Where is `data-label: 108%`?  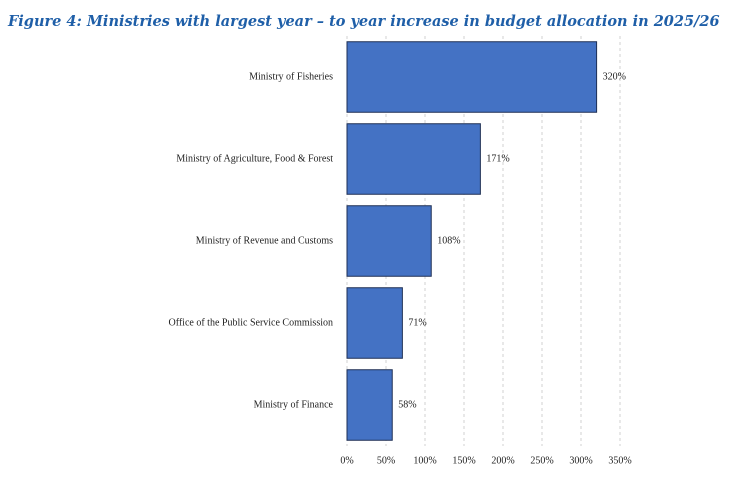
data-label: 108% is located at coordinates (448, 240).